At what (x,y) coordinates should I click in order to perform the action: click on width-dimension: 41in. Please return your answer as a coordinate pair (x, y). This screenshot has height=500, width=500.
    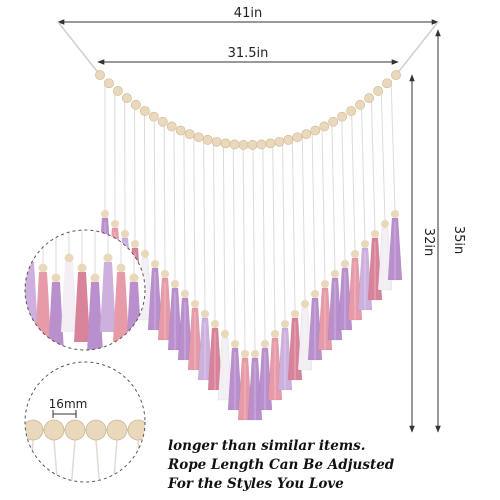
    Looking at the image, I should click on (248, 15).